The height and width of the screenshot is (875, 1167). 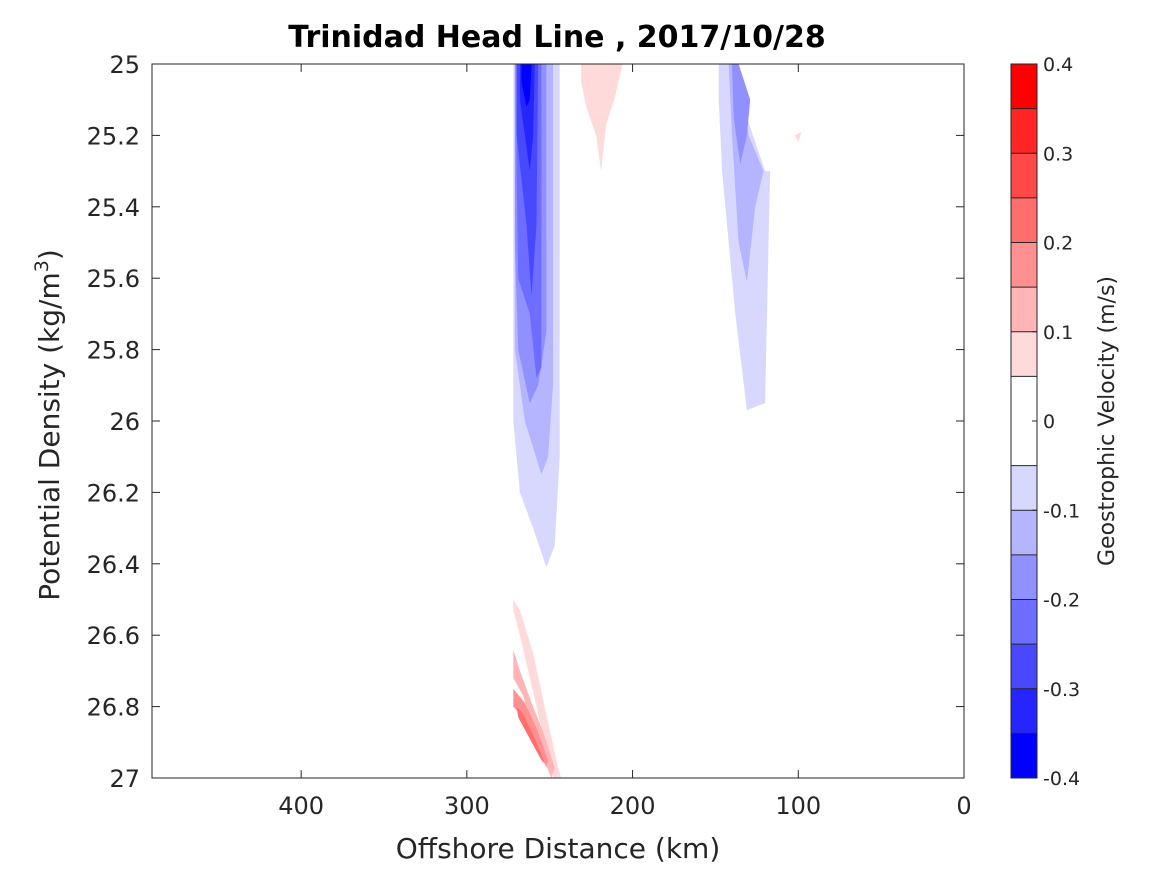 I want to click on x-tick-label: 100, so click(x=798, y=806).